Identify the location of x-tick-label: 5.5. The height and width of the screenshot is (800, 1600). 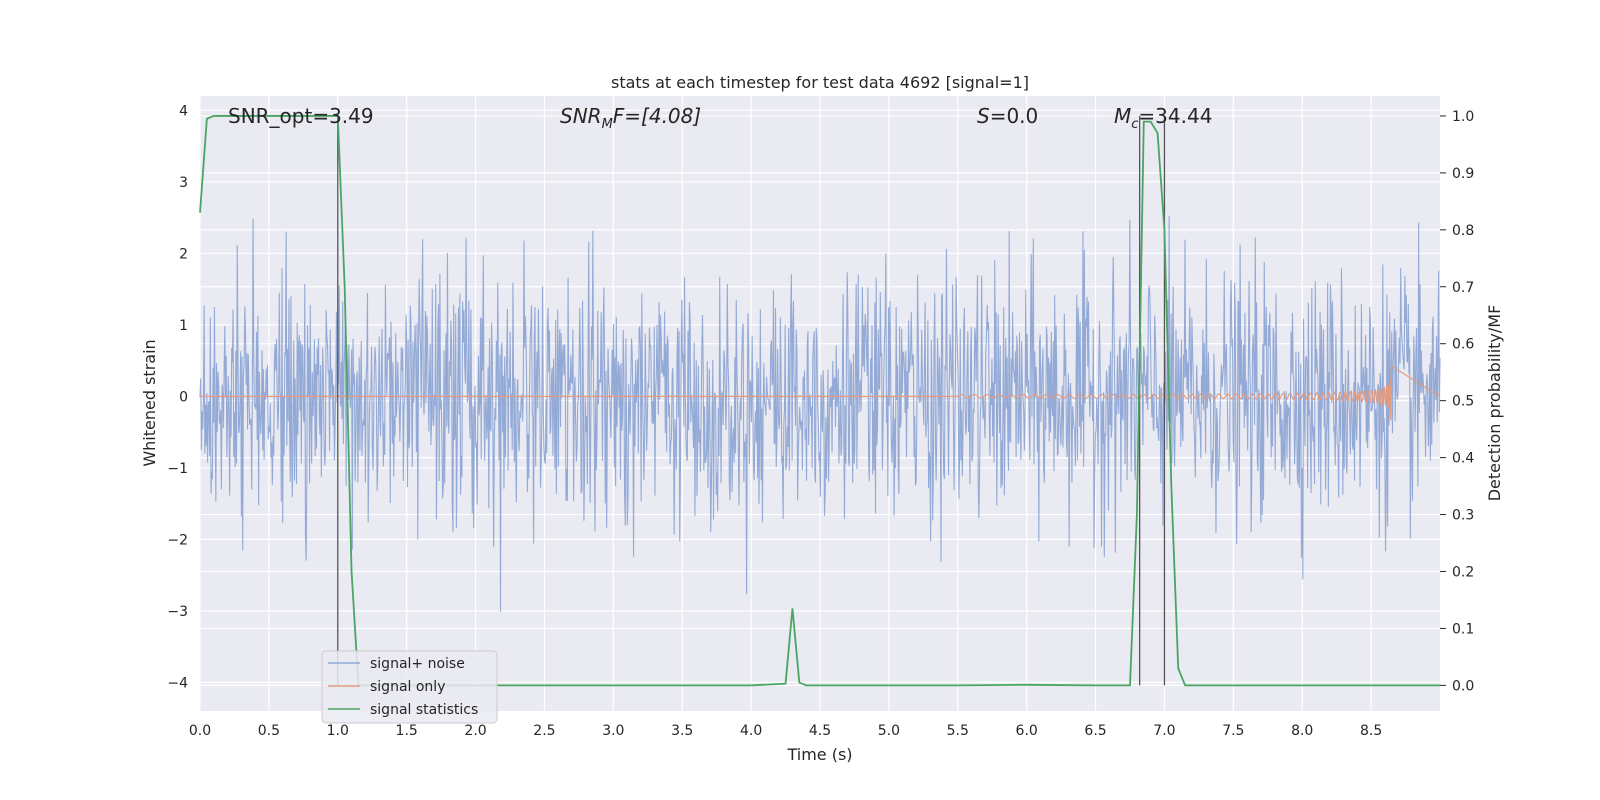
(958, 731).